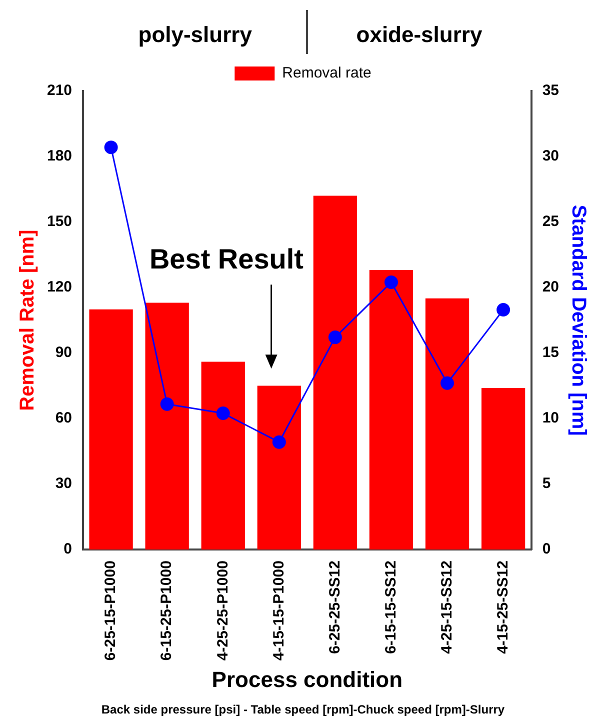 The height and width of the screenshot is (727, 605). Describe the element at coordinates (59, 221) in the screenshot. I see `y-tick-label: 150` at that location.